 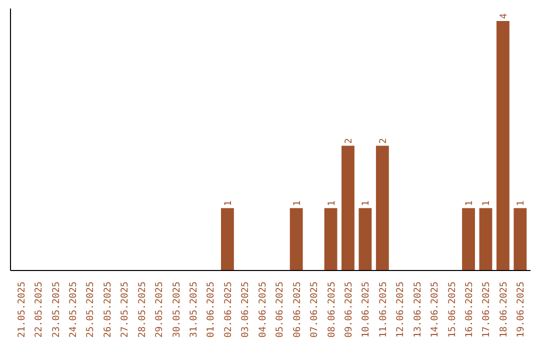 I want to click on x-tick-label: 10.06.2025, so click(x=366, y=309).